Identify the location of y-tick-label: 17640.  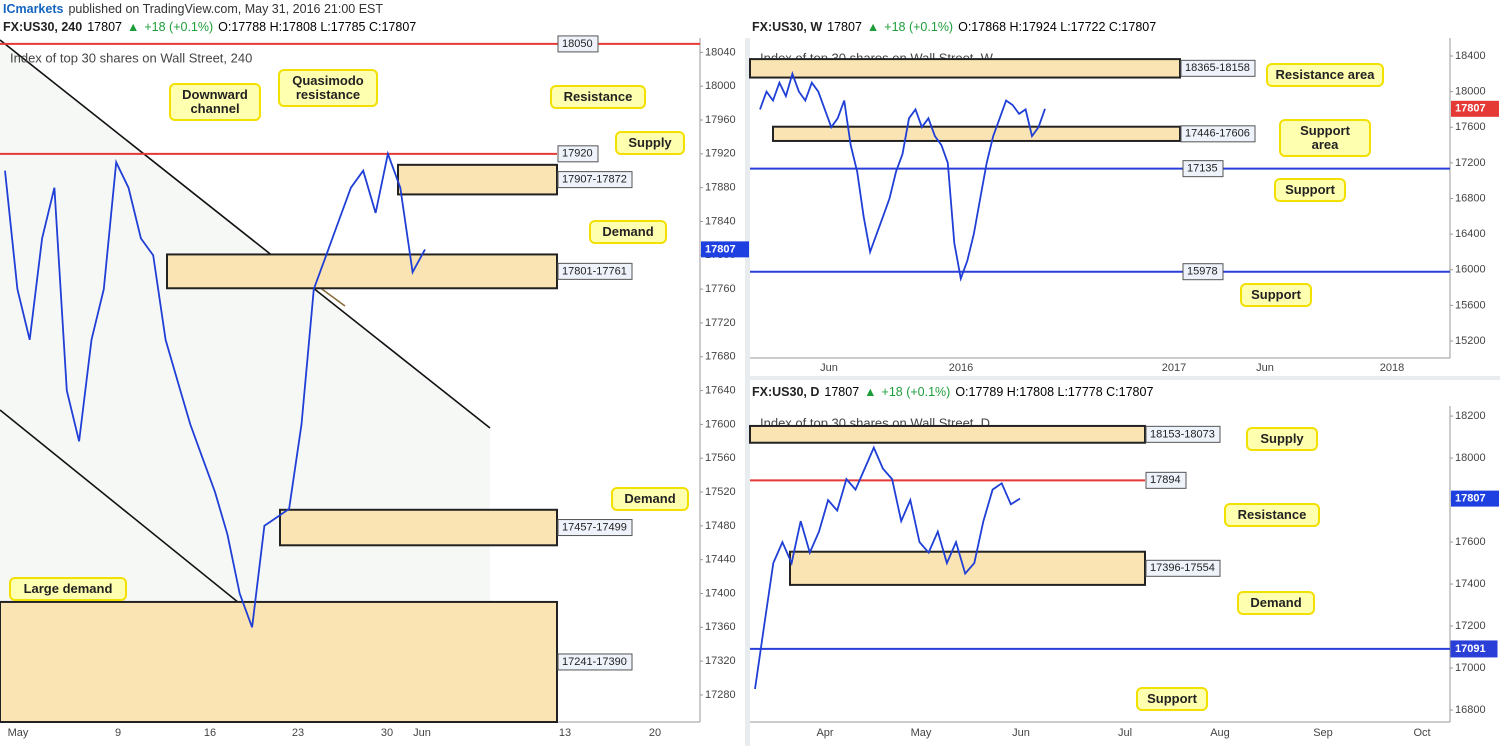
(720, 390).